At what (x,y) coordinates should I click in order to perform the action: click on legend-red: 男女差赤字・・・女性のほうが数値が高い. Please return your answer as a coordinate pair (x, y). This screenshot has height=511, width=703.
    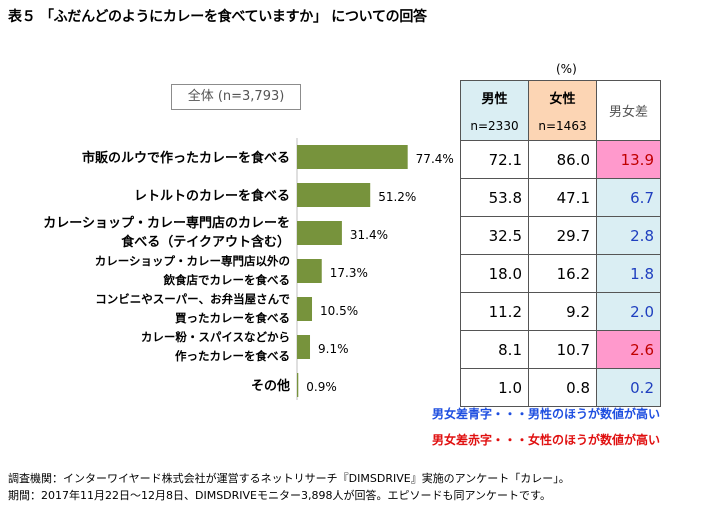
    Looking at the image, I should click on (546, 440).